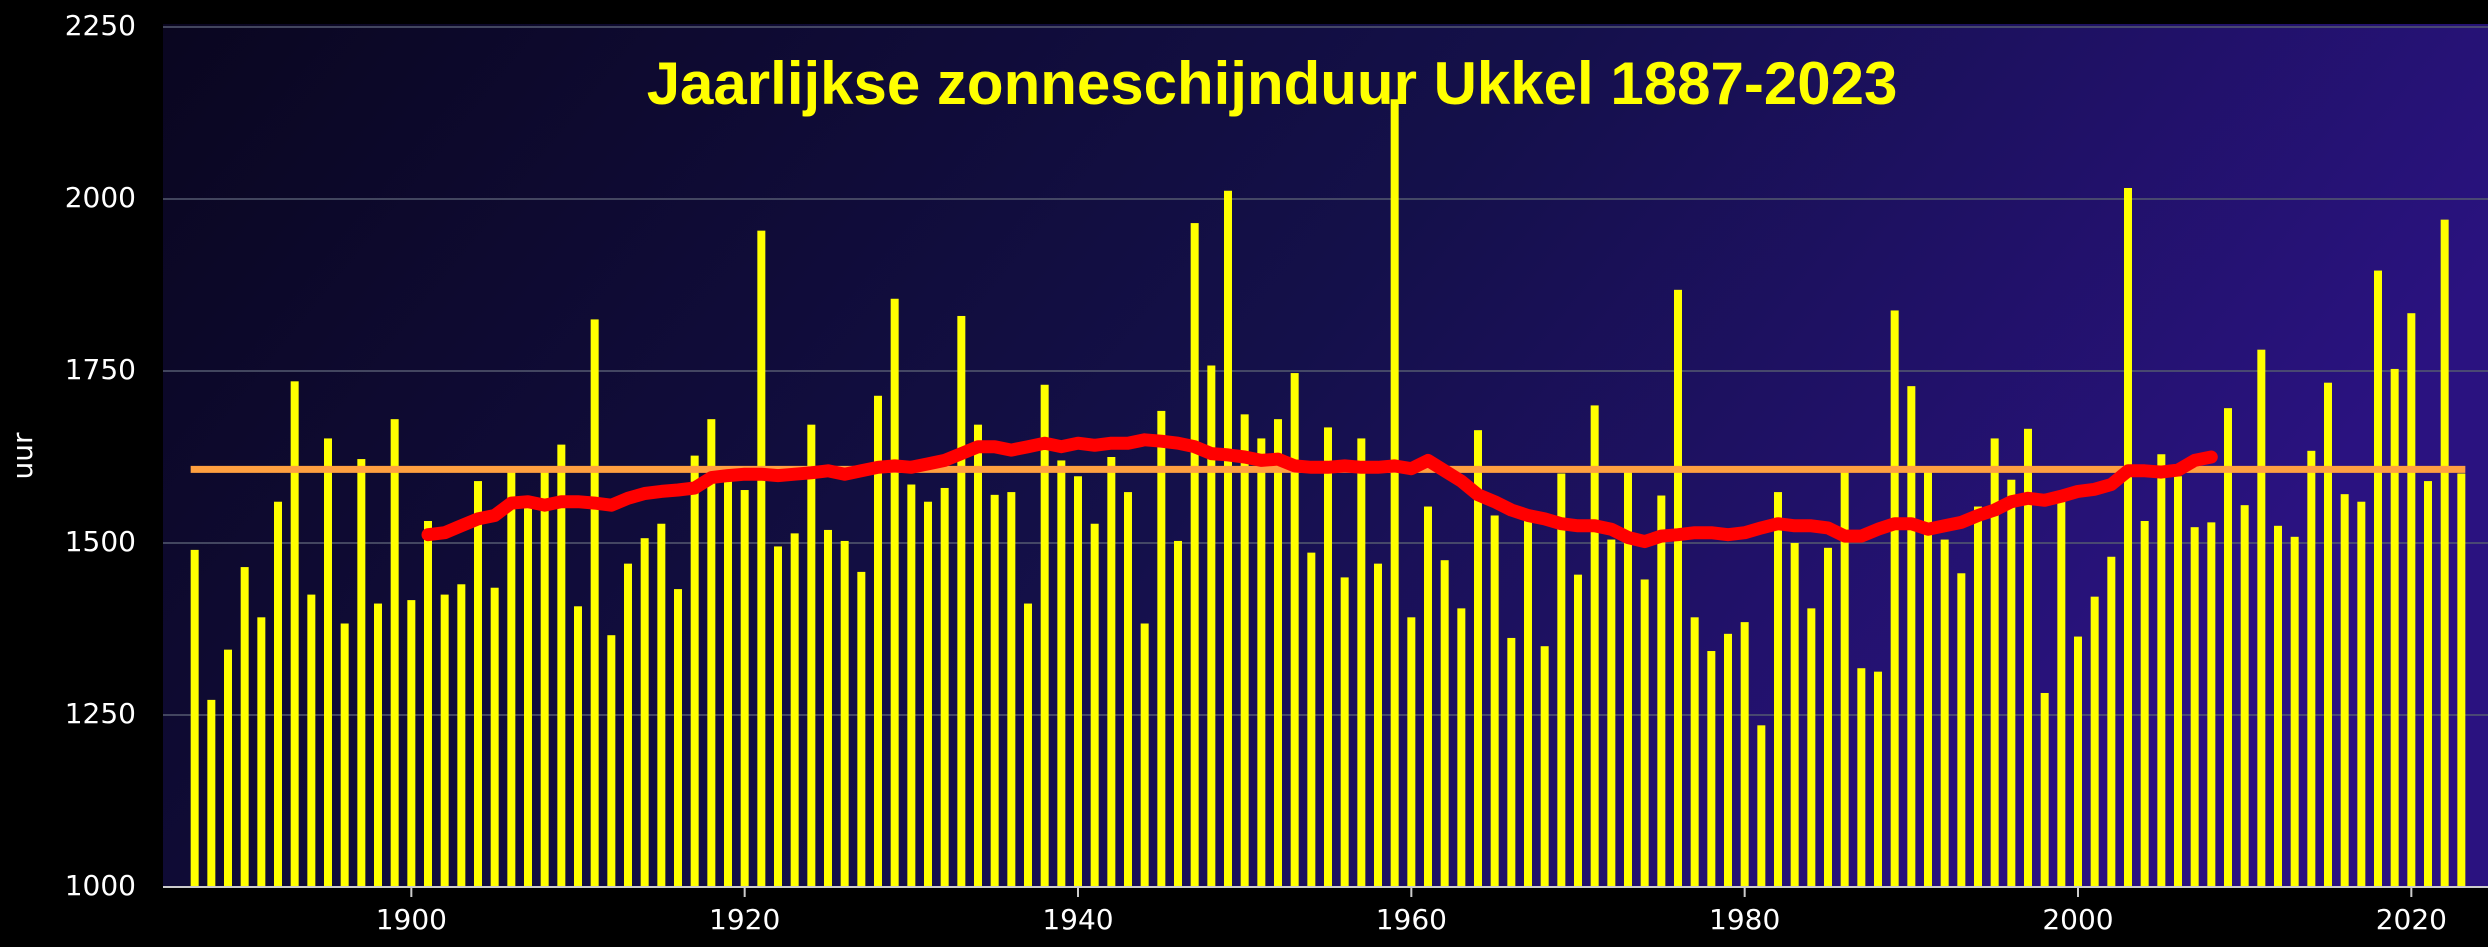 Image resolution: width=2488 pixels, height=947 pixels. I want to click on x-tick-label: 1920, so click(744, 919).